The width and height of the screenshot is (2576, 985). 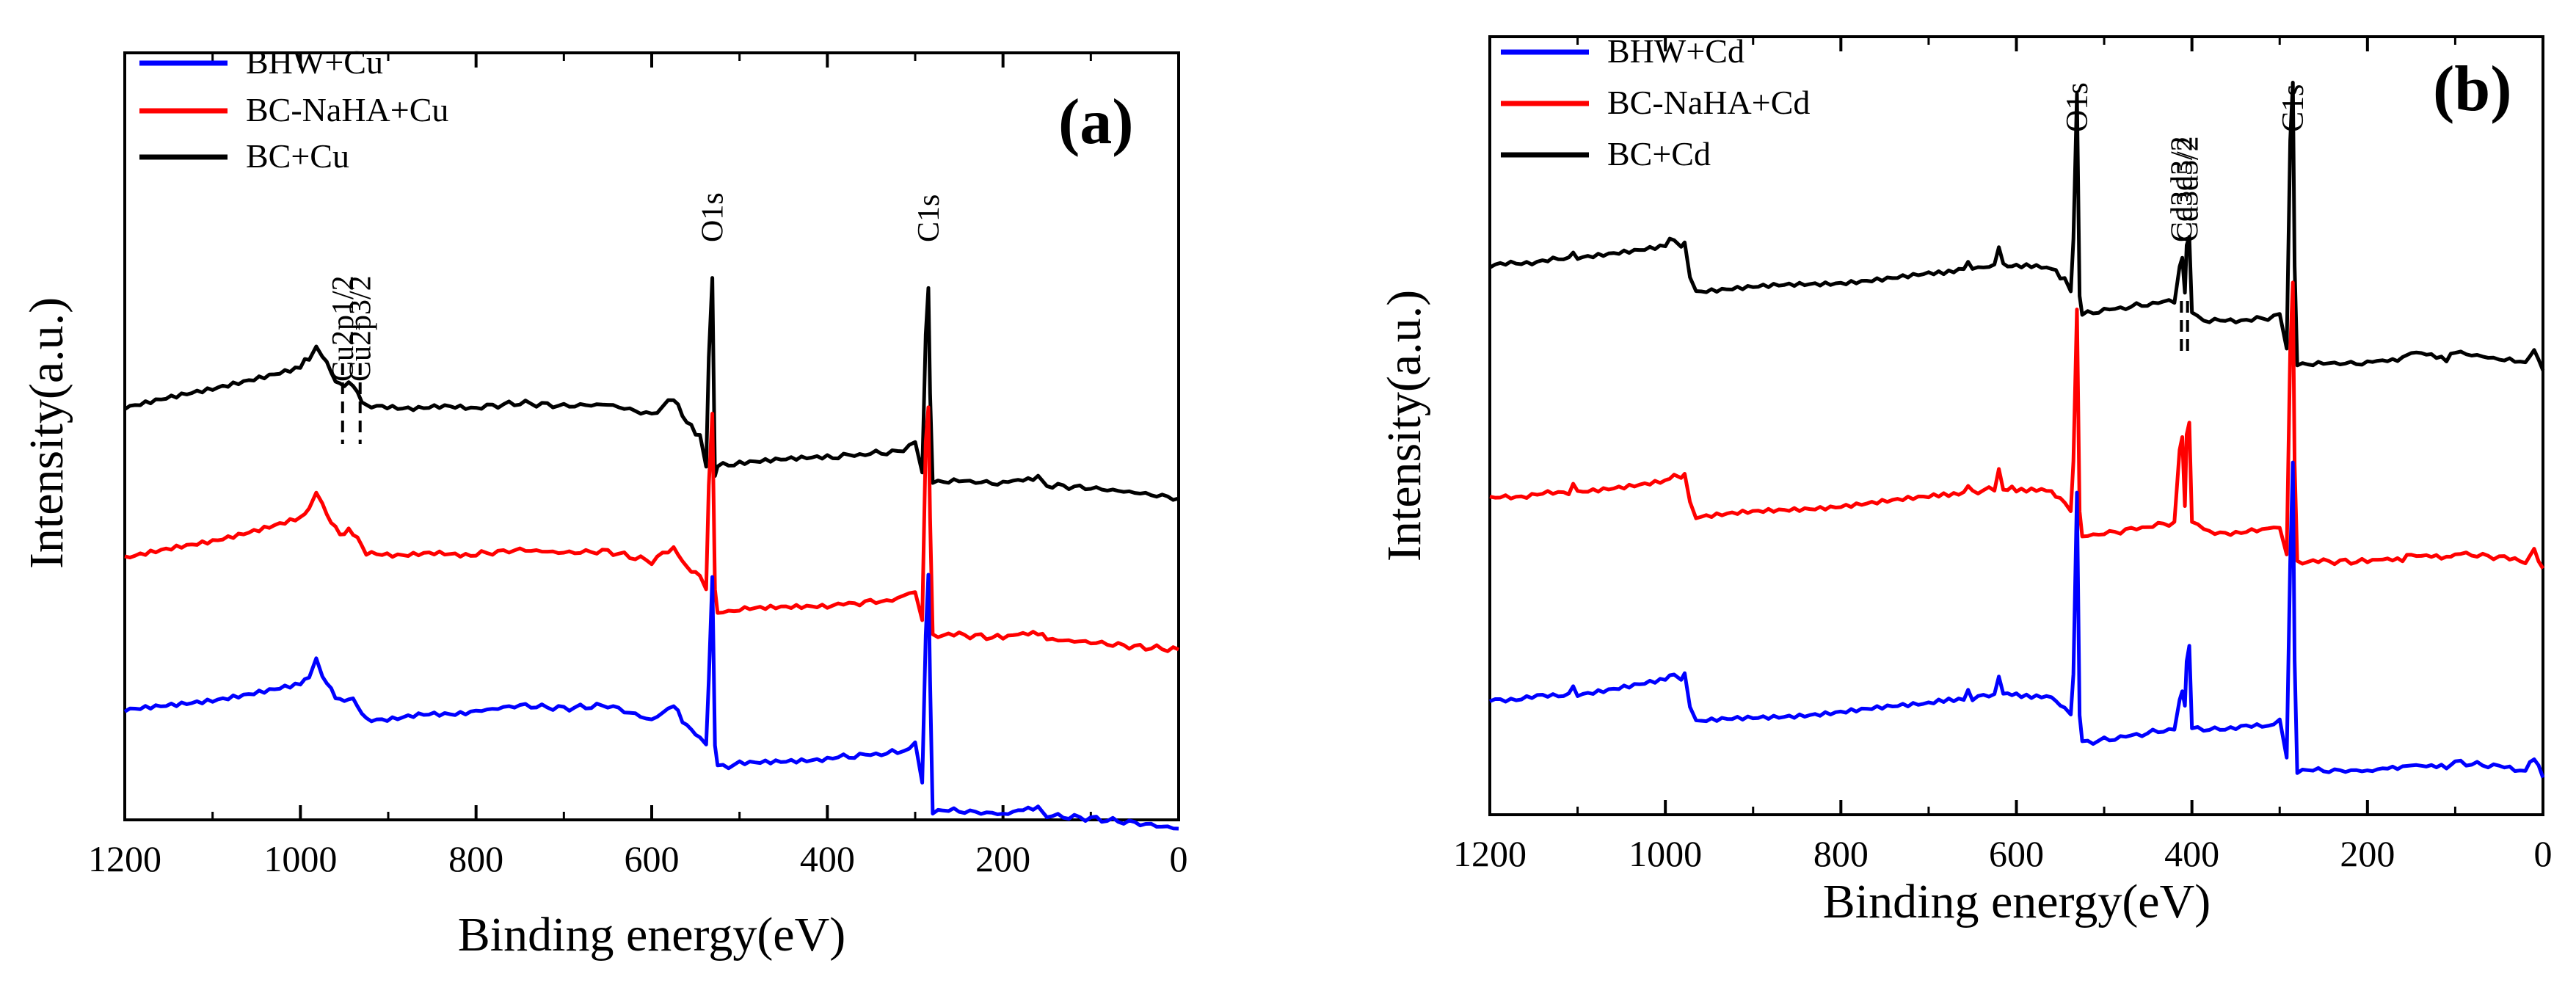 I want to click on legend-label: BC-NaHA+Cu, so click(x=347, y=109).